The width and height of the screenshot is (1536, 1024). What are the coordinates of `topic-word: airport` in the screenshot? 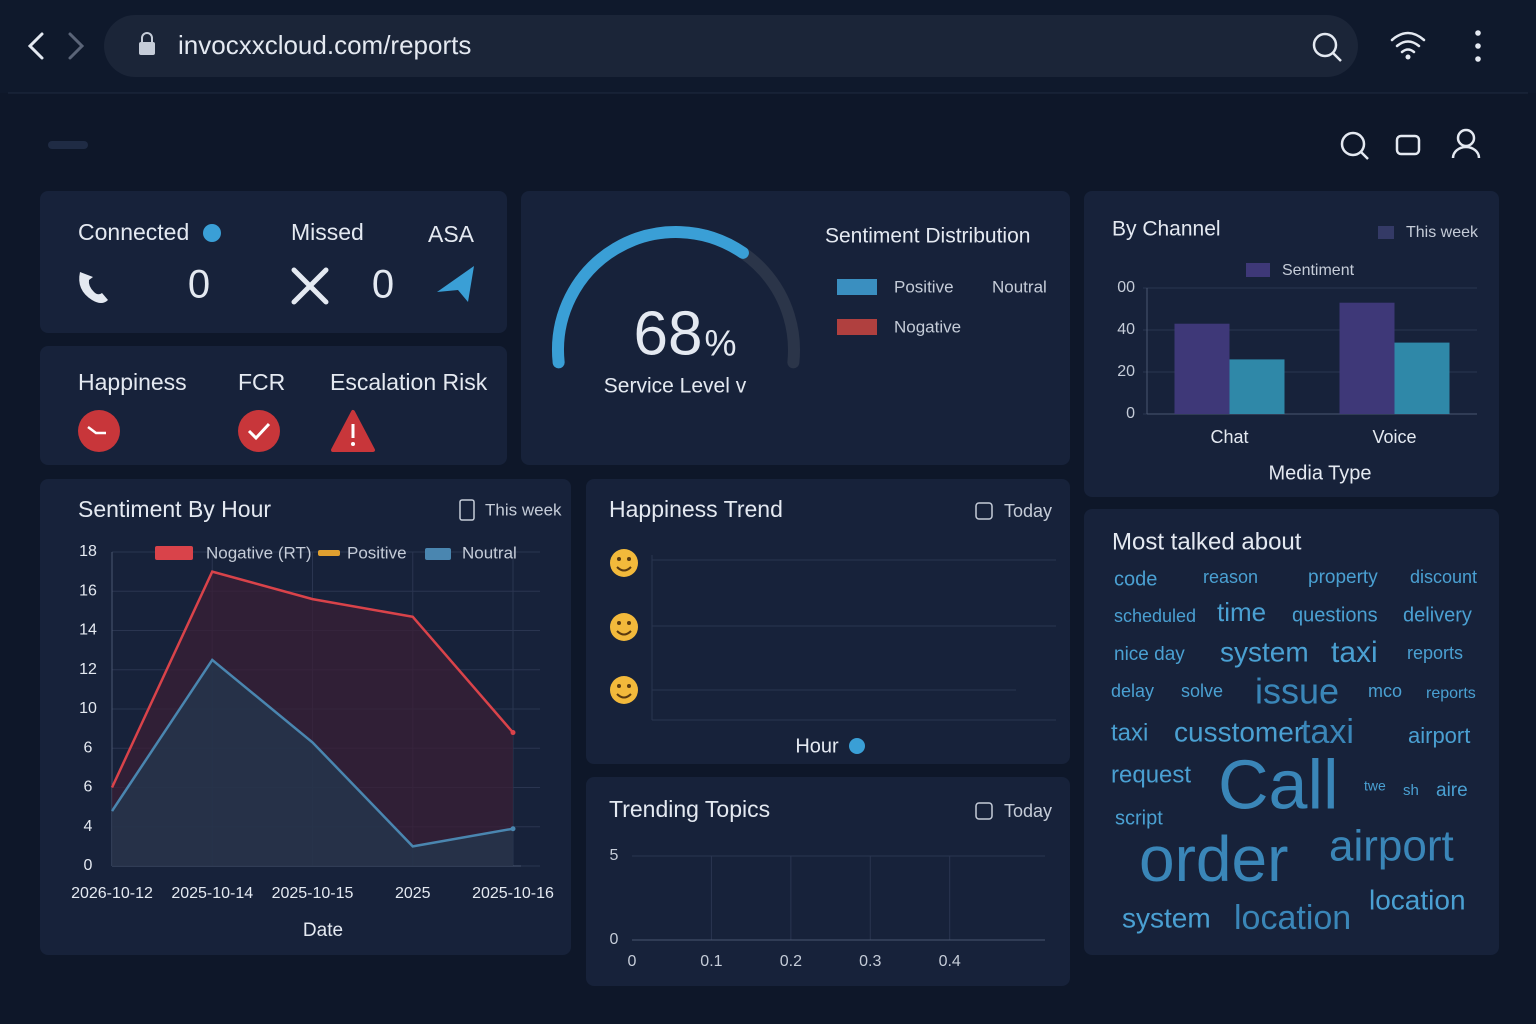 It's located at (1391, 846).